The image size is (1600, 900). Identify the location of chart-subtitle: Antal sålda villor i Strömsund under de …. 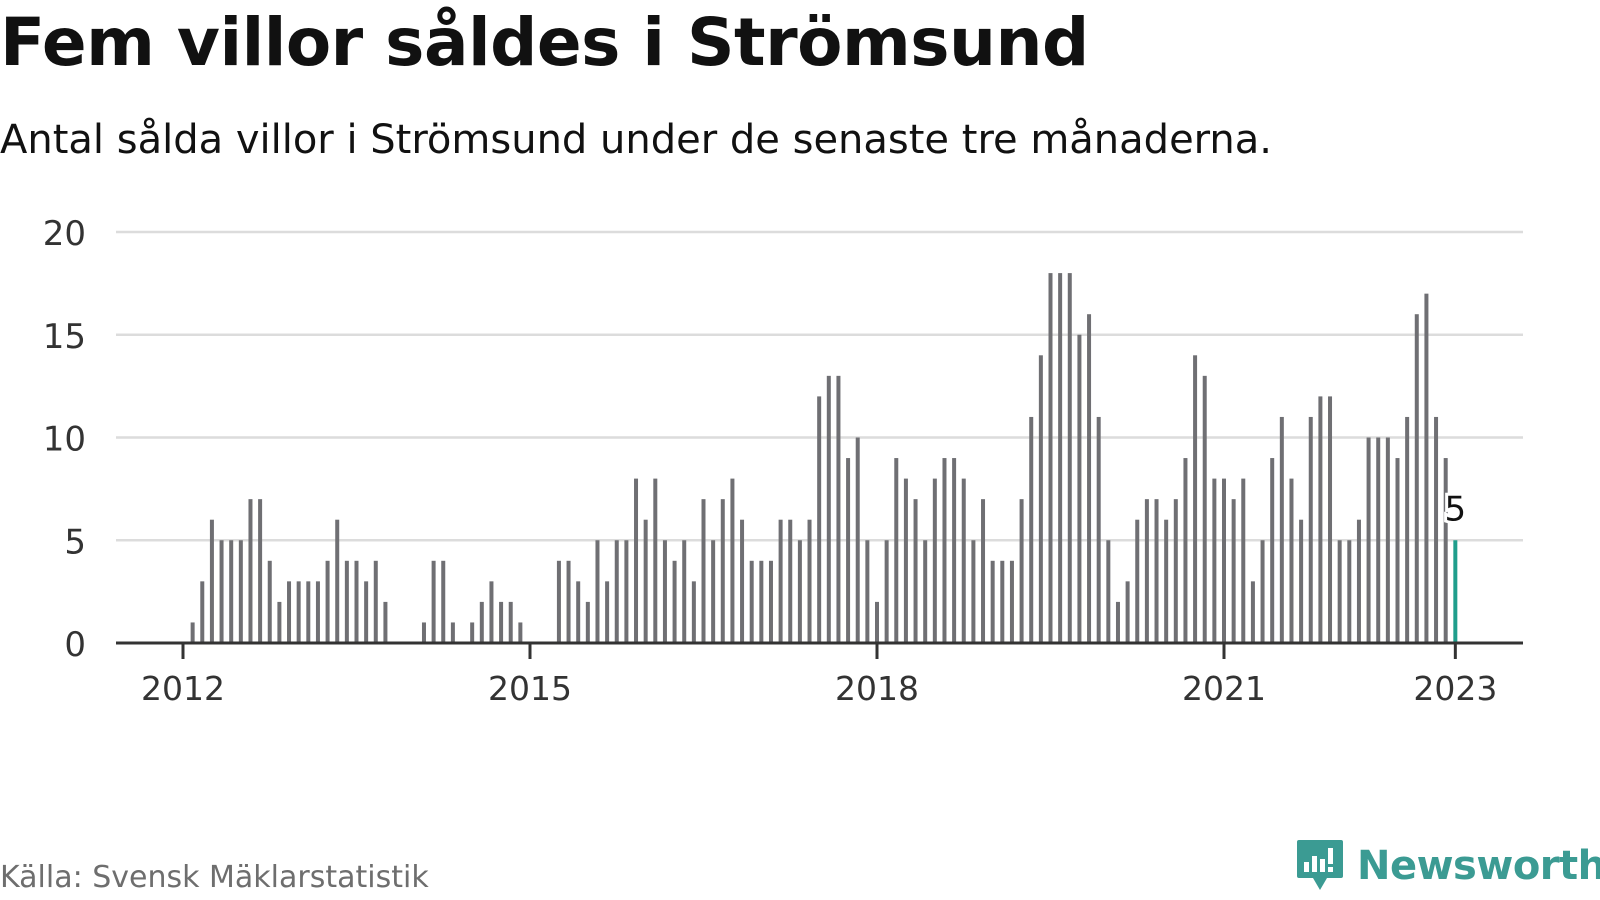
(636, 140).